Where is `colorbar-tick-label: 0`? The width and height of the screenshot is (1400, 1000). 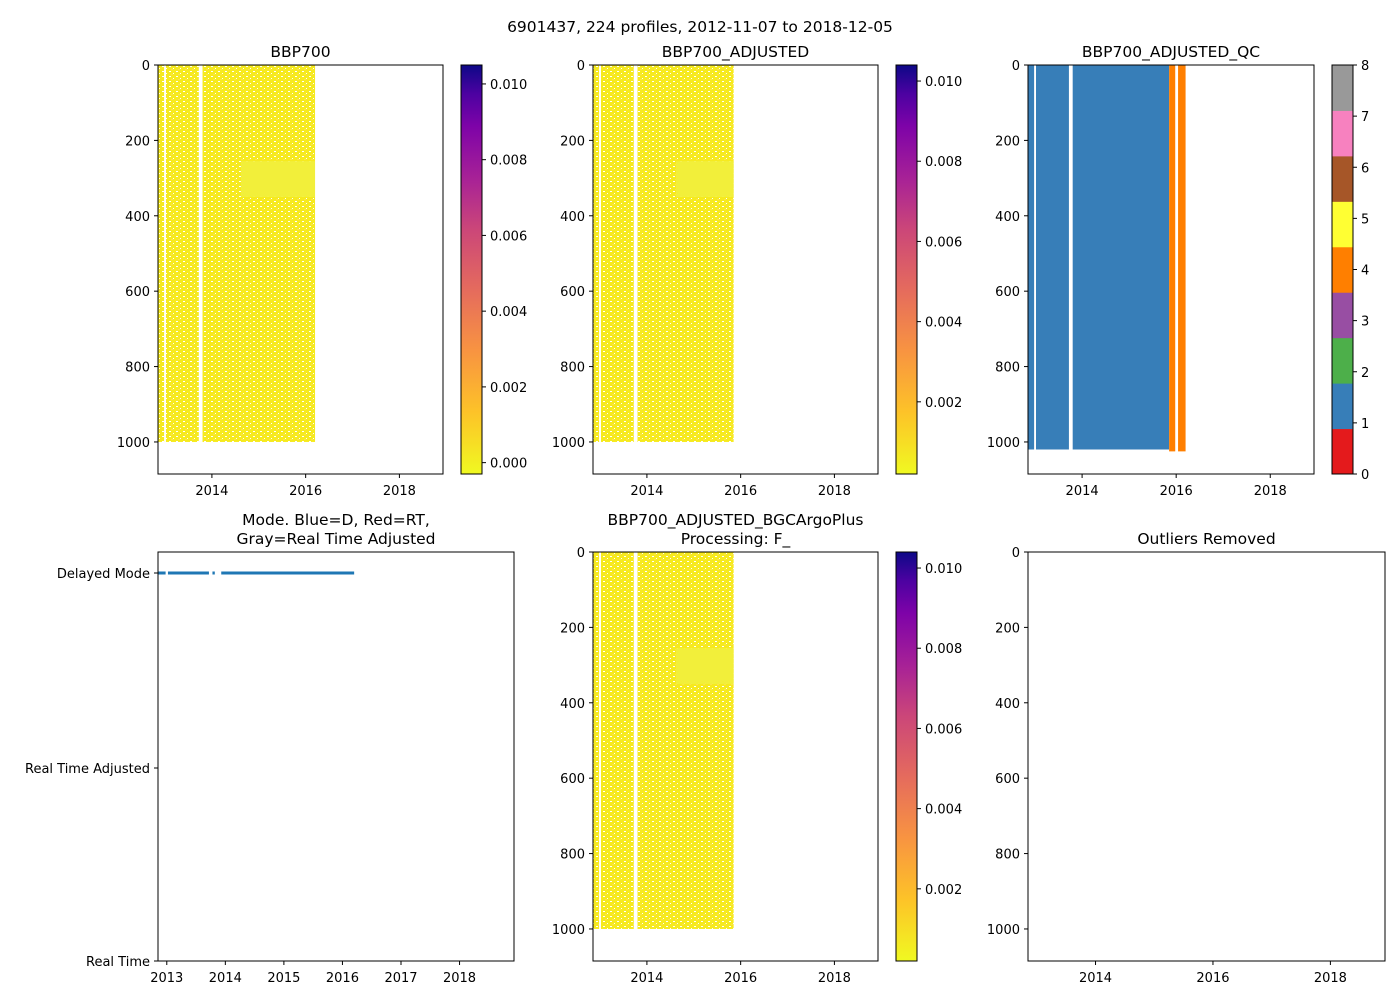
colorbar-tick-label: 0 is located at coordinates (1365, 475).